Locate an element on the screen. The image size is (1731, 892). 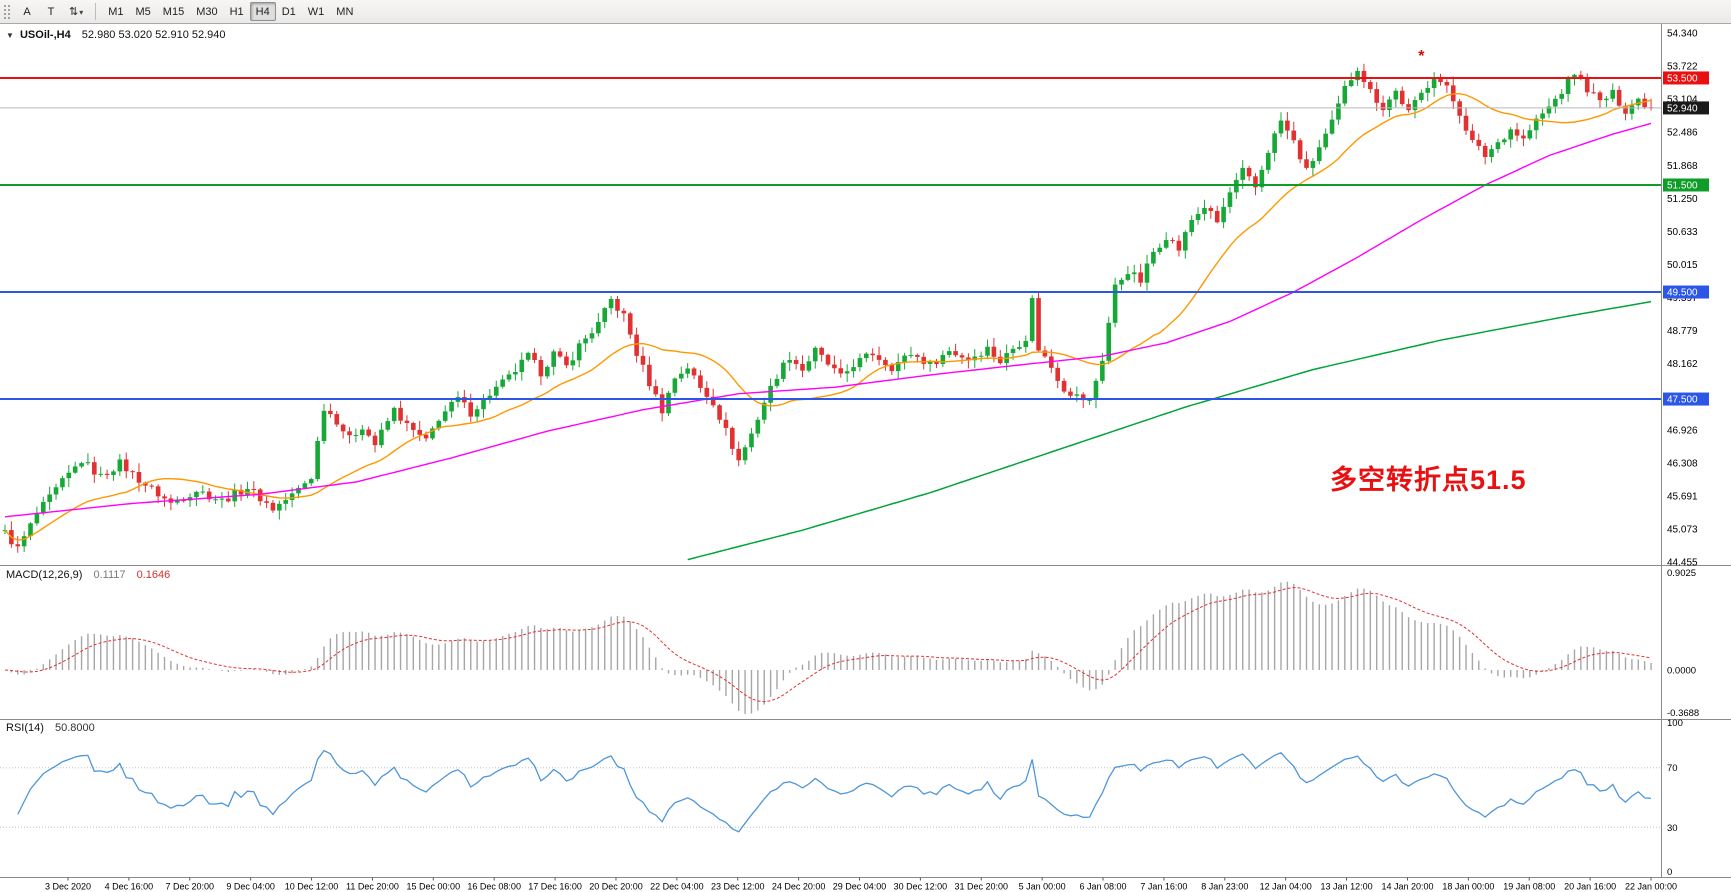
macd-axis-label: 0.9025 is located at coordinates (1681, 573).